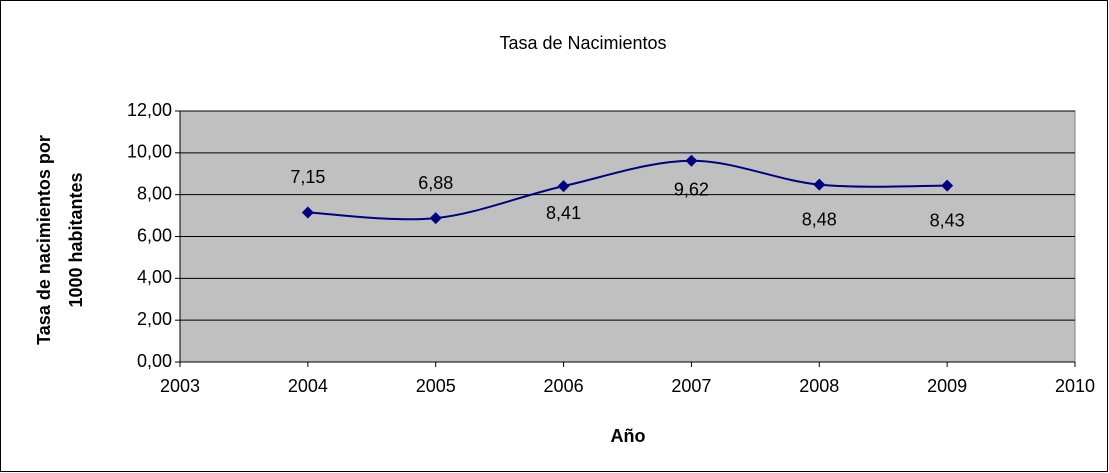  What do you see at coordinates (76, 239) in the screenshot?
I see `y-axis-title-line: 1000 habitantes` at bounding box center [76, 239].